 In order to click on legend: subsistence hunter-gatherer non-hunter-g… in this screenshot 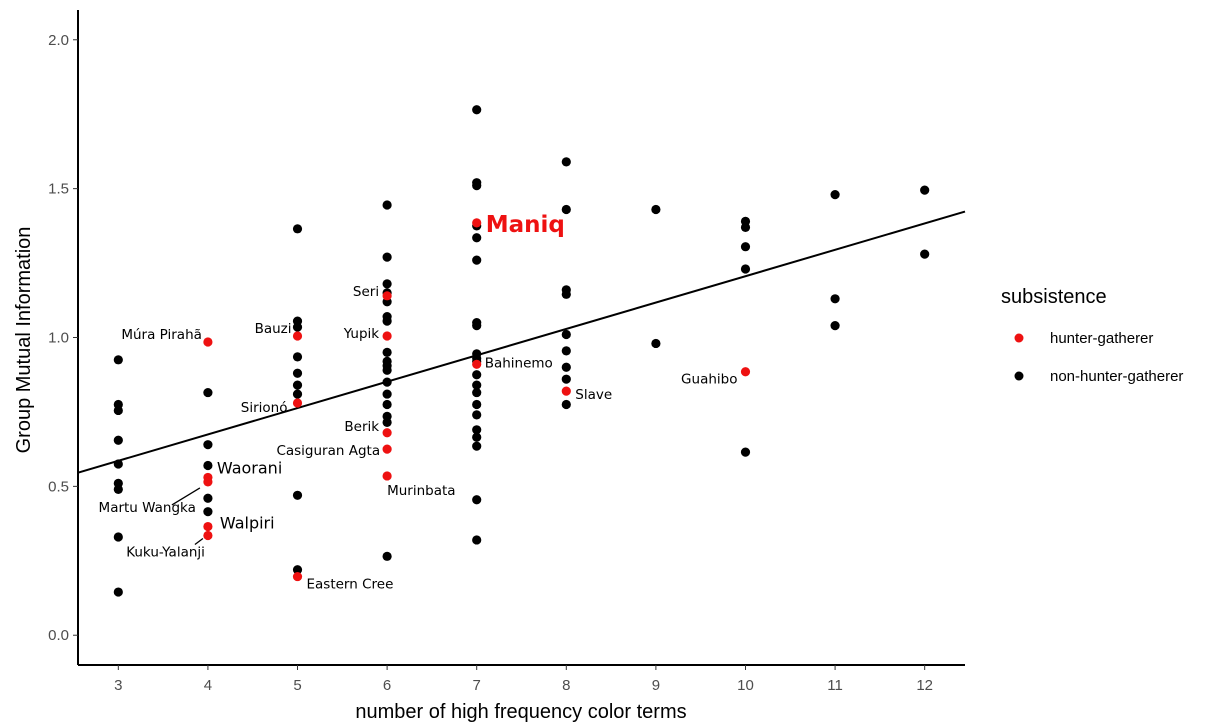, I will do `click(1092, 335)`.